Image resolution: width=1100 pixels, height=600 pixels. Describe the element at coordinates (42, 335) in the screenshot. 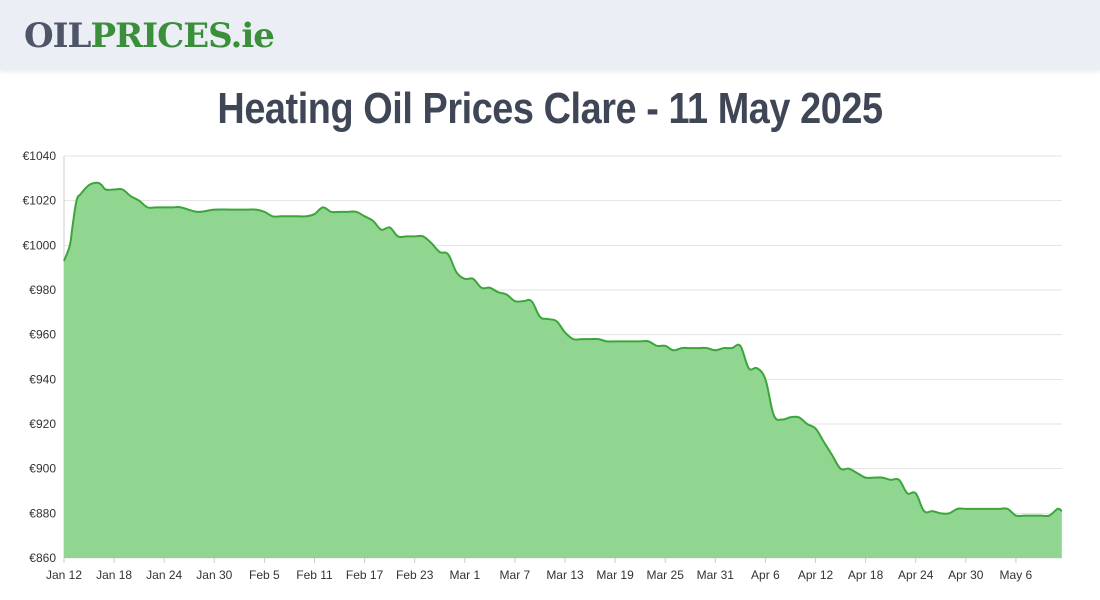

I see `y-tick-label: €960` at that location.